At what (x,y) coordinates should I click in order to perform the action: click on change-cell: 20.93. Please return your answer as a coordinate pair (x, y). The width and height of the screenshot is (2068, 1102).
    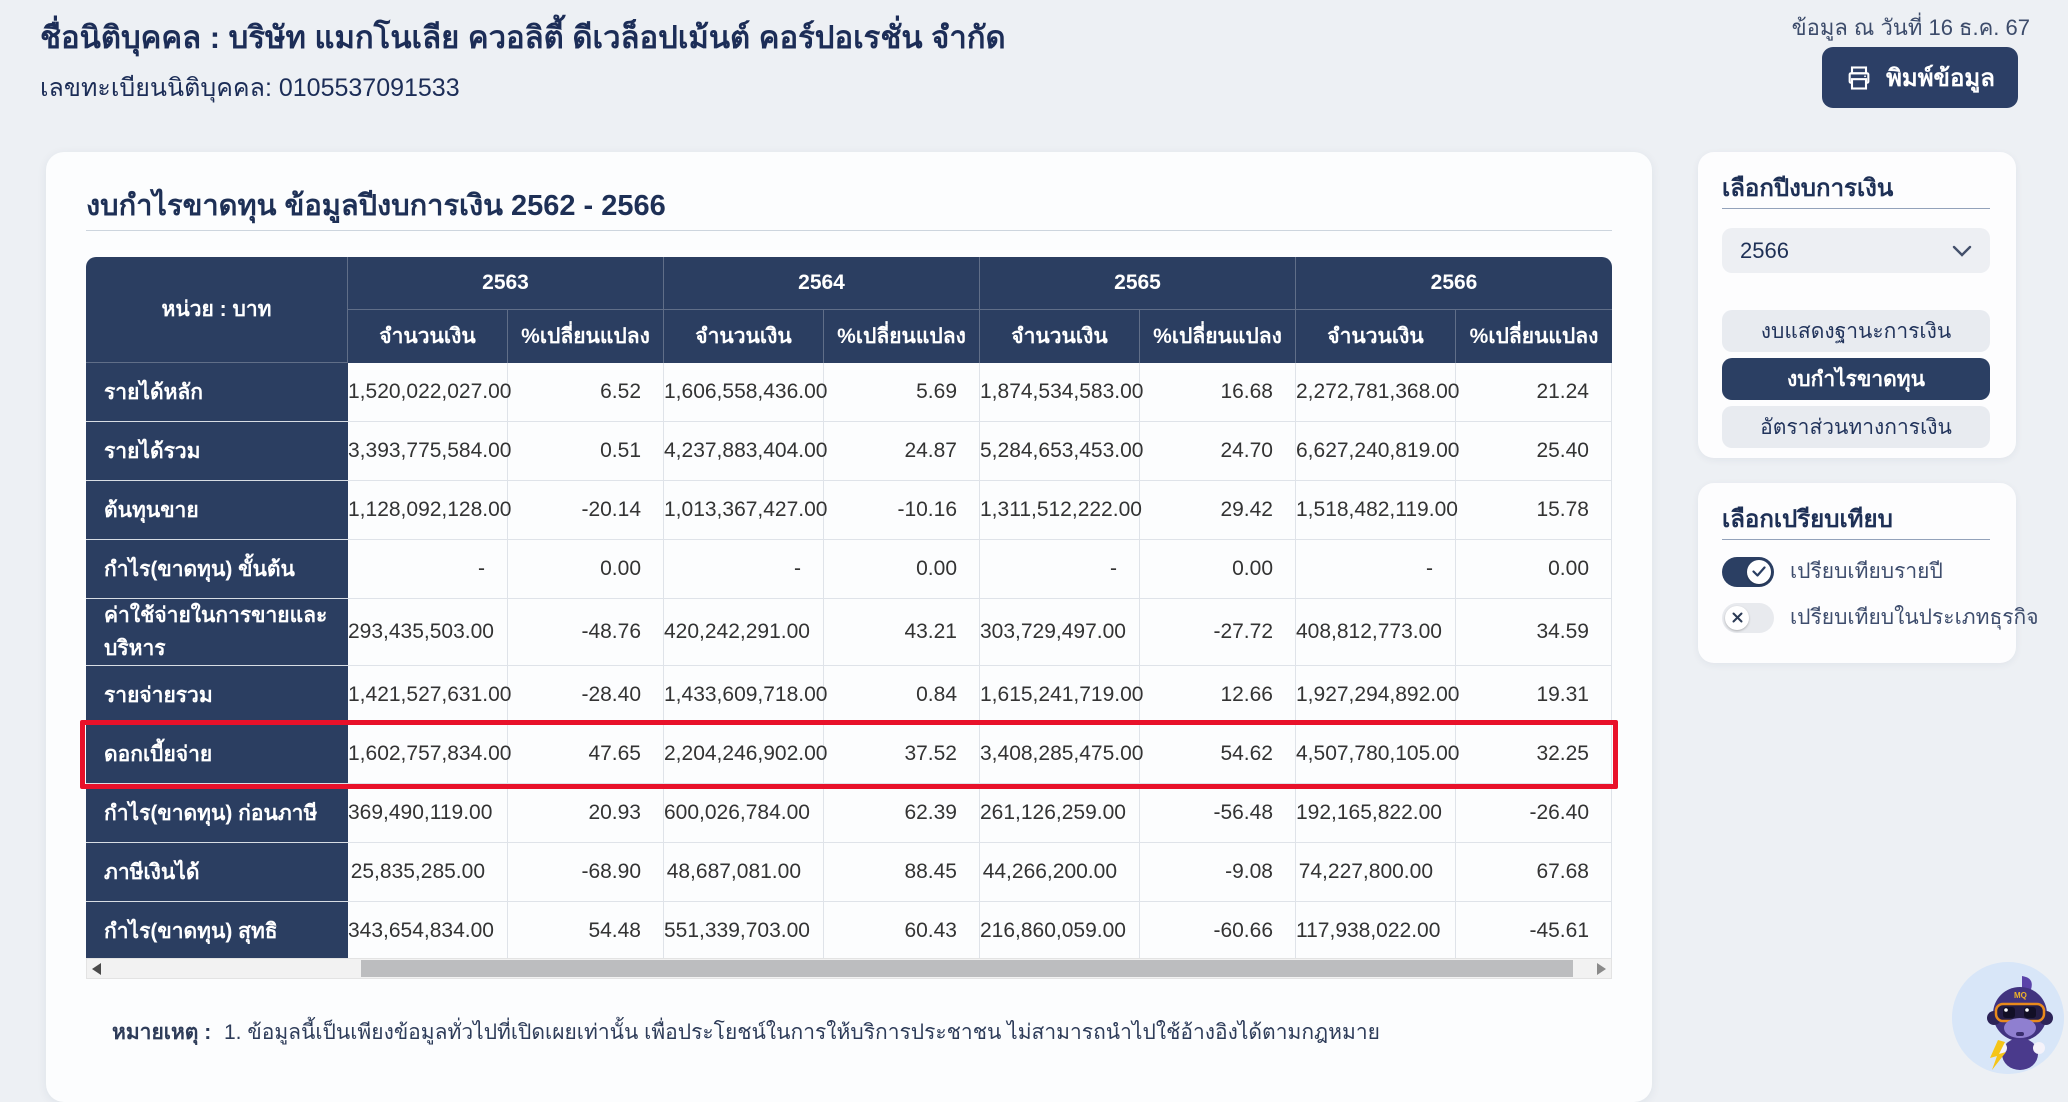
    Looking at the image, I should click on (586, 813).